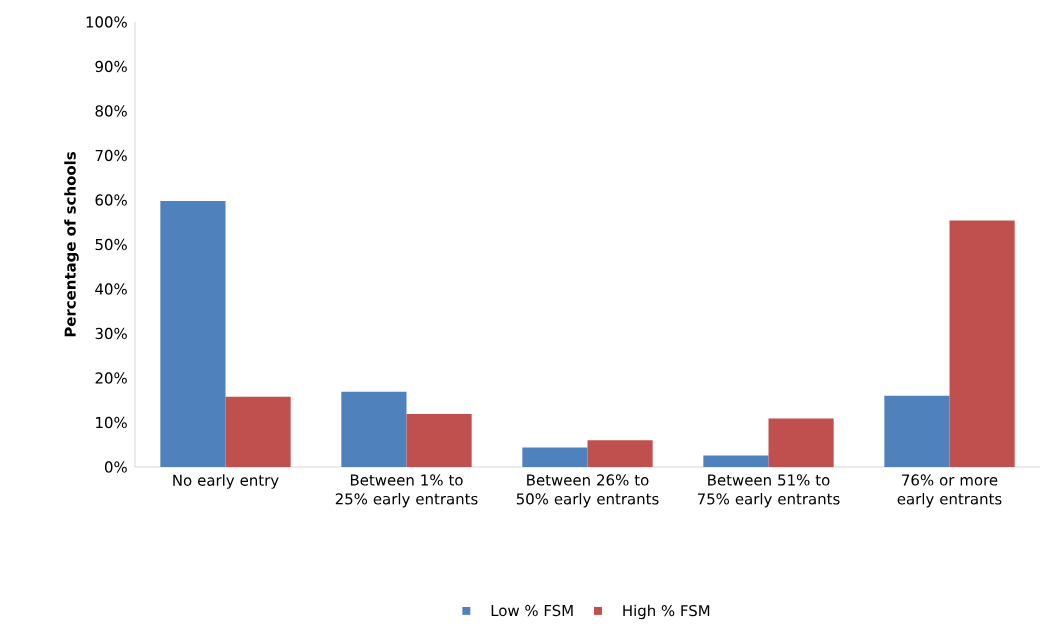 This screenshot has width=1042, height=632. I want to click on x-tick-label: Between 26% to 50% early entrants, so click(587, 491).